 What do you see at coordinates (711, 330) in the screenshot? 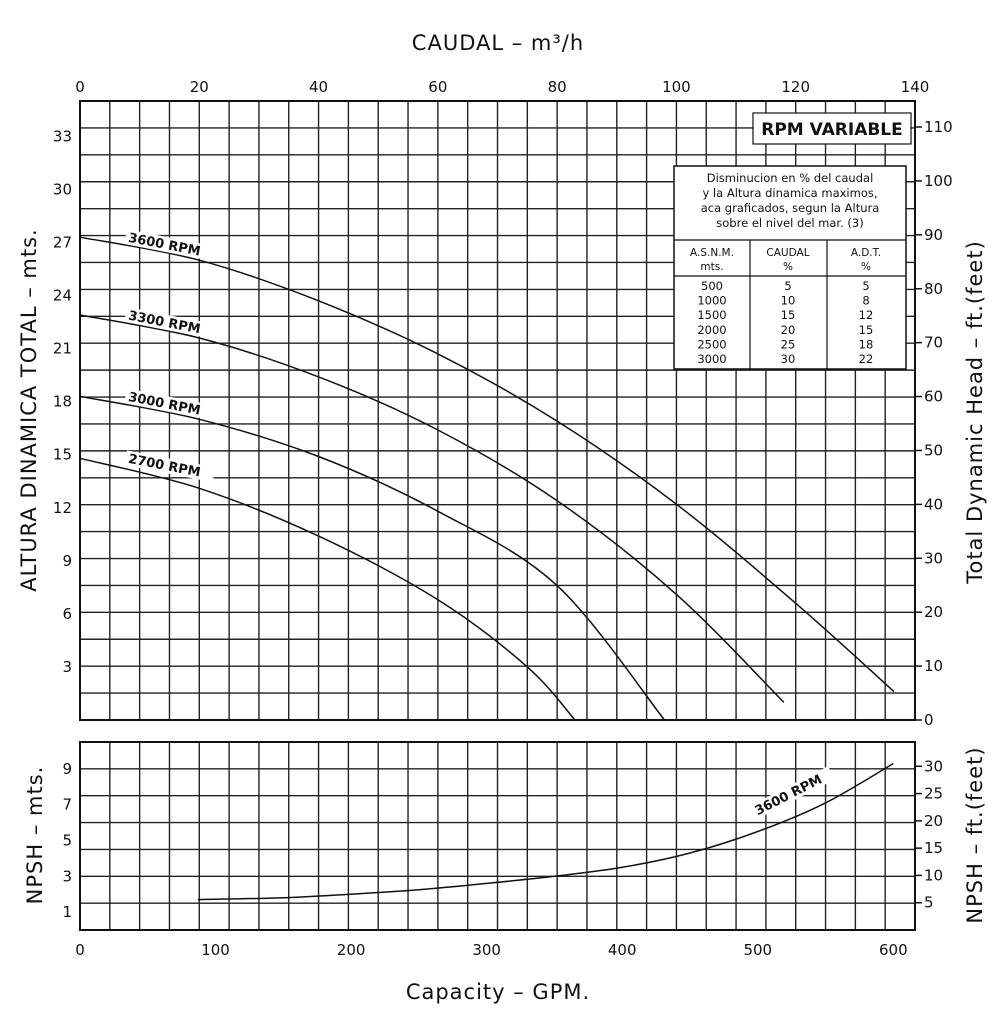
I see `table-cell: 2000` at bounding box center [711, 330].